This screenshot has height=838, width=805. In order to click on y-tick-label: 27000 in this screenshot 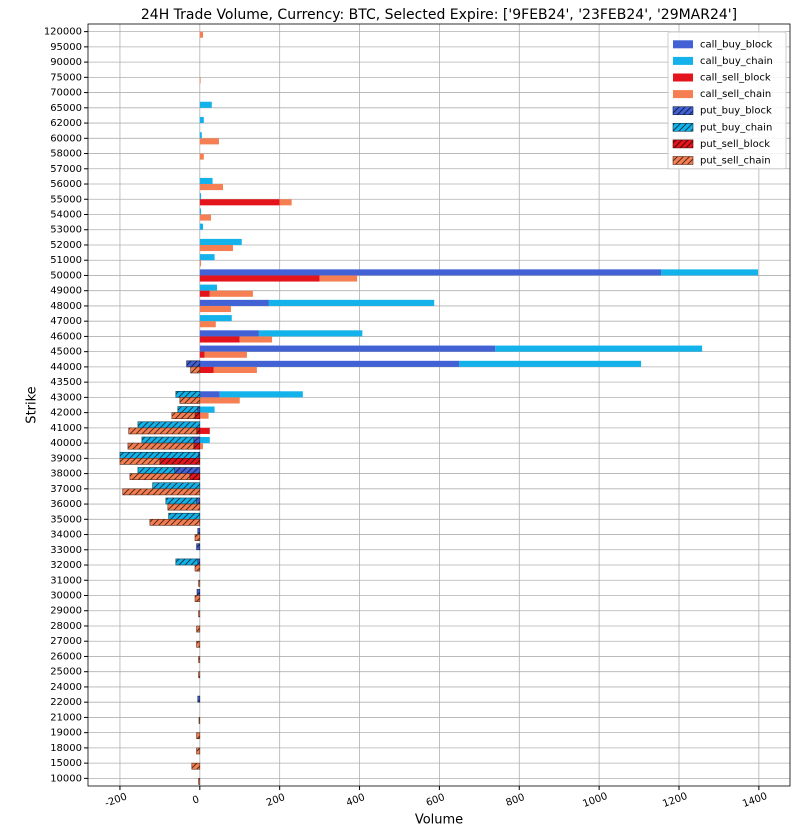, I will do `click(66, 641)`.